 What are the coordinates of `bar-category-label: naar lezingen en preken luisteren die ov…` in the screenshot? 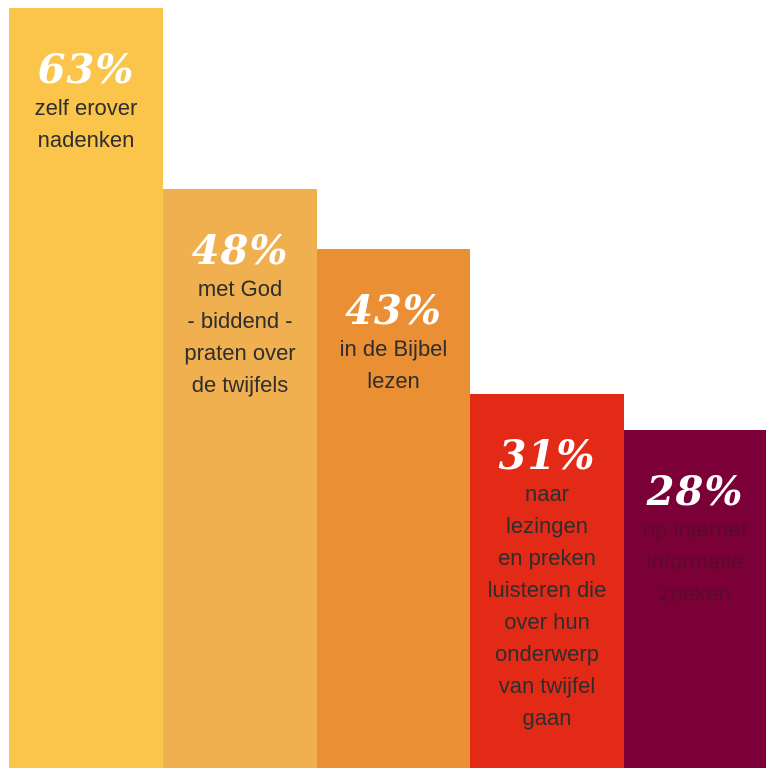 It's located at (547, 605).